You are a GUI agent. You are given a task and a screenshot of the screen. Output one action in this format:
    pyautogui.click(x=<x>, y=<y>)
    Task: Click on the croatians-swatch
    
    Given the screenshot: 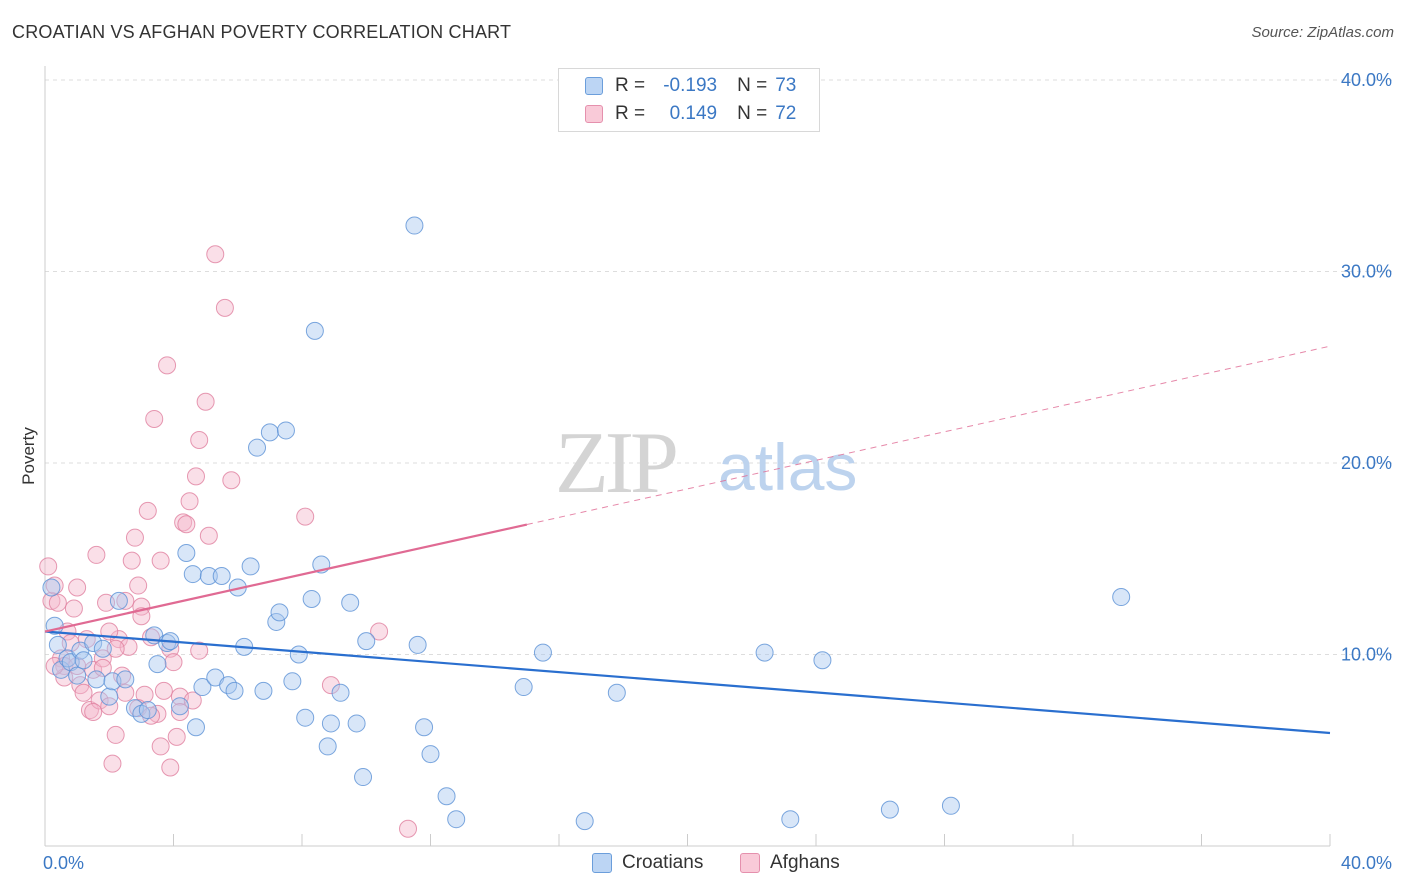 What is the action you would take?
    pyautogui.click(x=594, y=86)
    